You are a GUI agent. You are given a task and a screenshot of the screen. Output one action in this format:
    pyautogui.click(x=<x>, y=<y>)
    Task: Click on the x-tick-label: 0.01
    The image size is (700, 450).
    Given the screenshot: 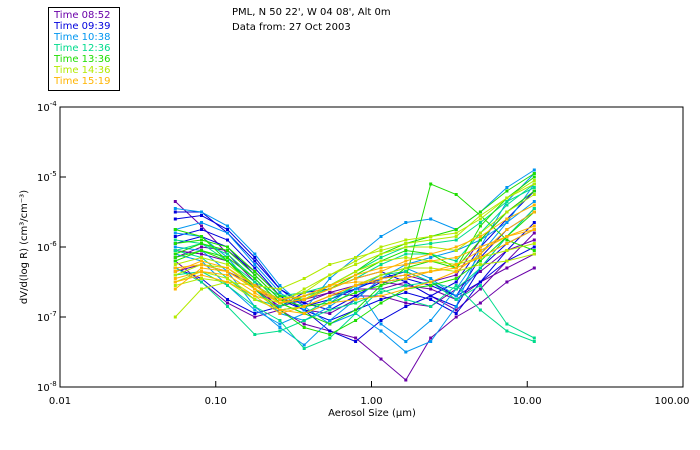 What is the action you would take?
    pyautogui.click(x=60, y=401)
    